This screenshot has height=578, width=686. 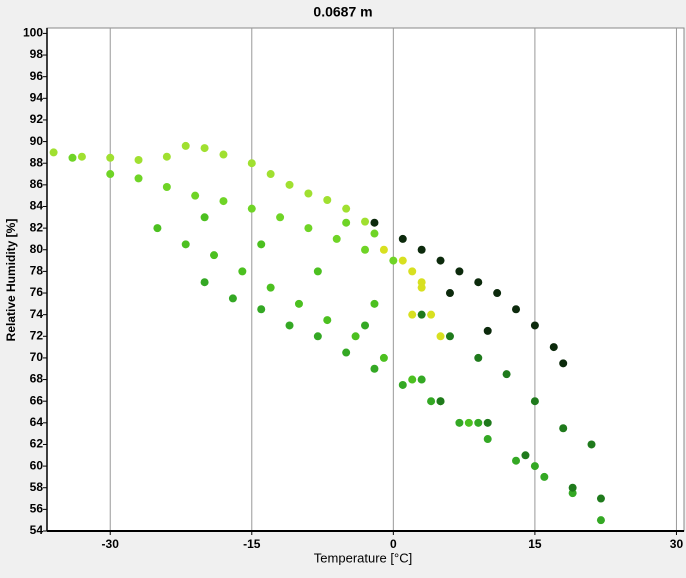 What do you see at coordinates (37, 314) in the screenshot?
I see `y-tick-label: 74` at bounding box center [37, 314].